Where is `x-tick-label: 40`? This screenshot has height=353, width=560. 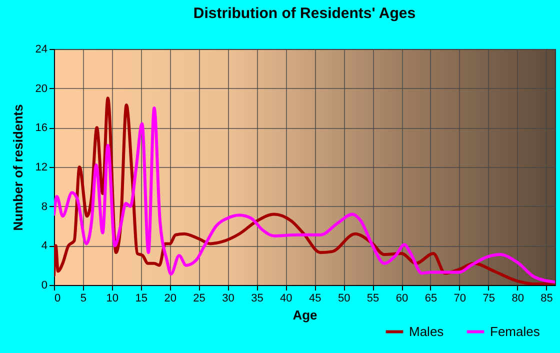 x-tick-label: 40 is located at coordinates (286, 298).